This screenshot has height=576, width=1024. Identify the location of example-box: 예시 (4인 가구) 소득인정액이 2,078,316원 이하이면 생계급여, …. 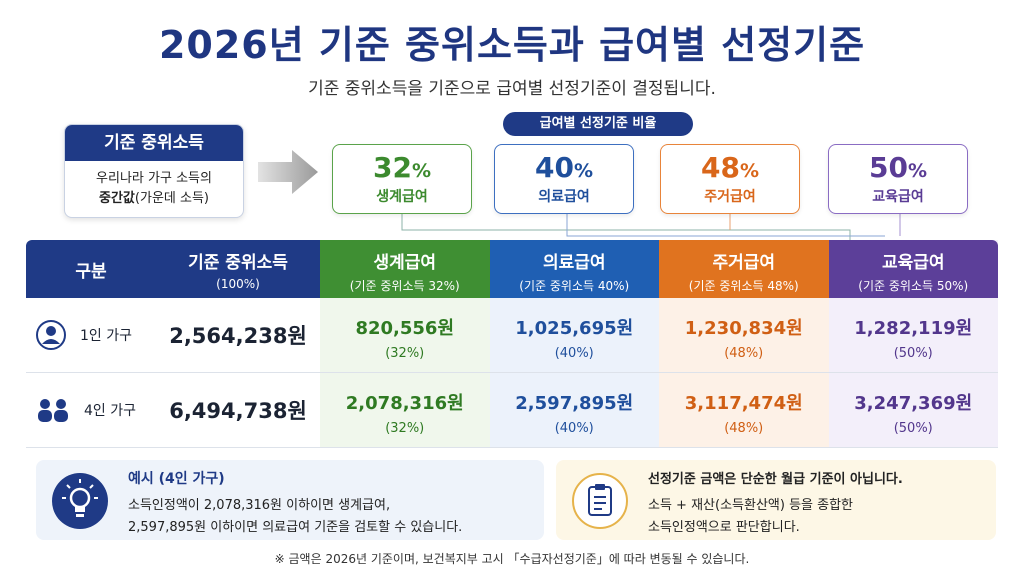
(290, 500).